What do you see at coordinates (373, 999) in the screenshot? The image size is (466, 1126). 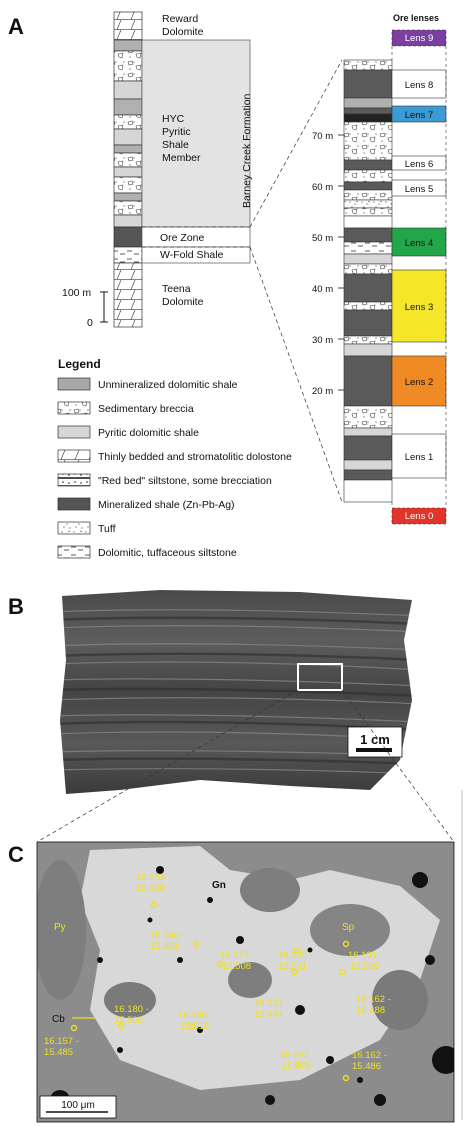 I see `spot-9-a: 16.162 -` at bounding box center [373, 999].